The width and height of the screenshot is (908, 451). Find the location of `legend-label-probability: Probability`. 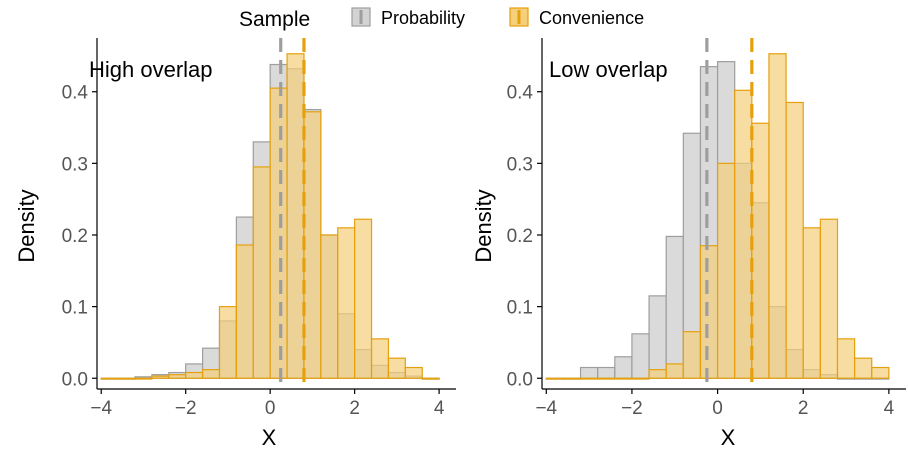

legend-label-probability: Probability is located at coordinates (423, 18).